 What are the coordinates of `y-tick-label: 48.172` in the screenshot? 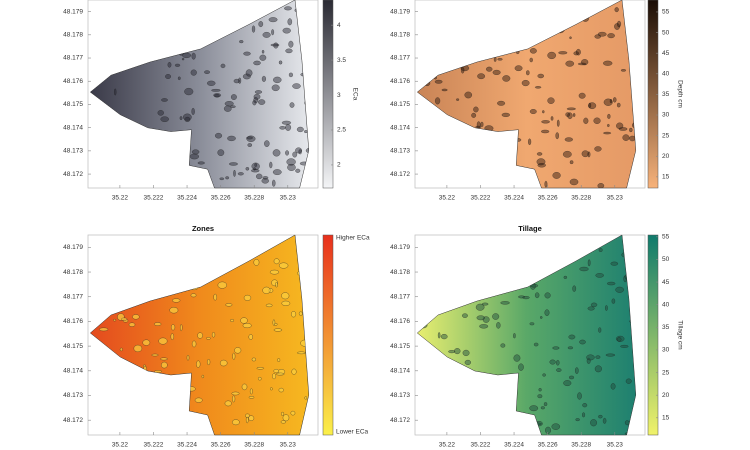 It's located at (73, 174).